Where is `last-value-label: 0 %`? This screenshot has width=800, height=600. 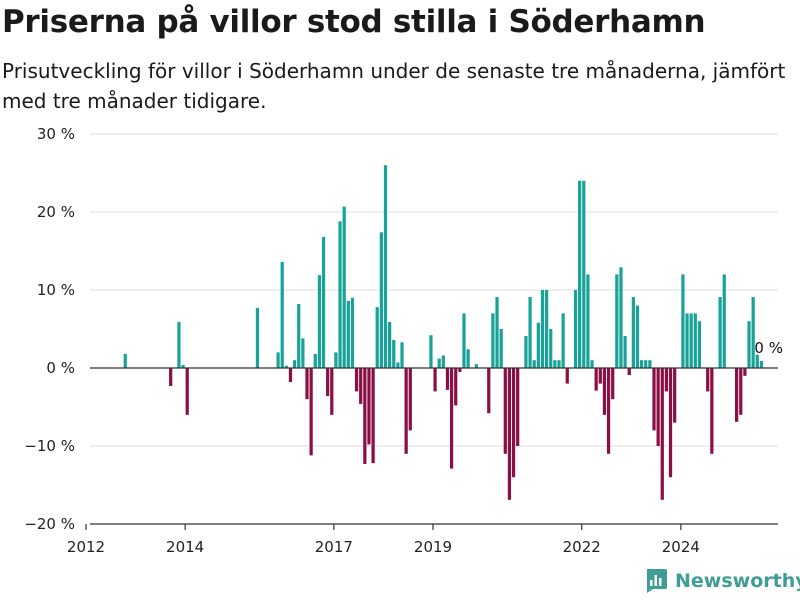
last-value-label: 0 % is located at coordinates (768, 348).